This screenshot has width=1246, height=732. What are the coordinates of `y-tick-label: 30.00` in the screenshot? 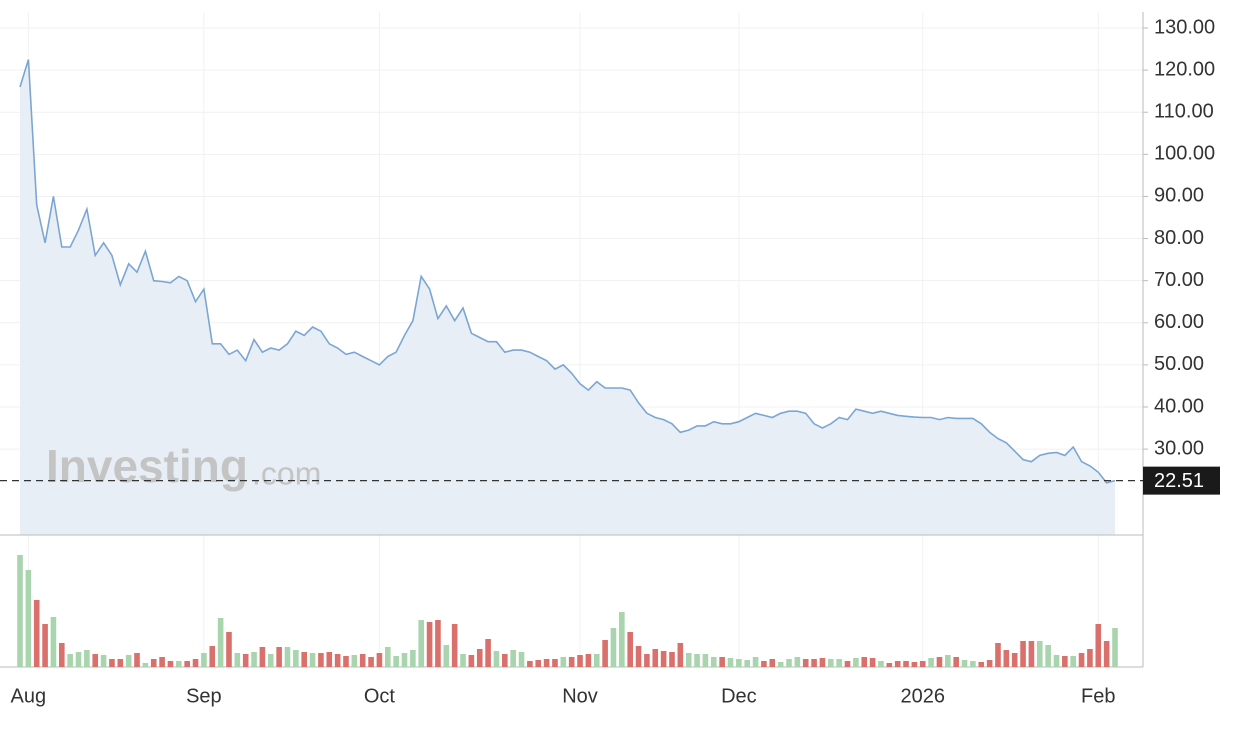 It's located at (1179, 448).